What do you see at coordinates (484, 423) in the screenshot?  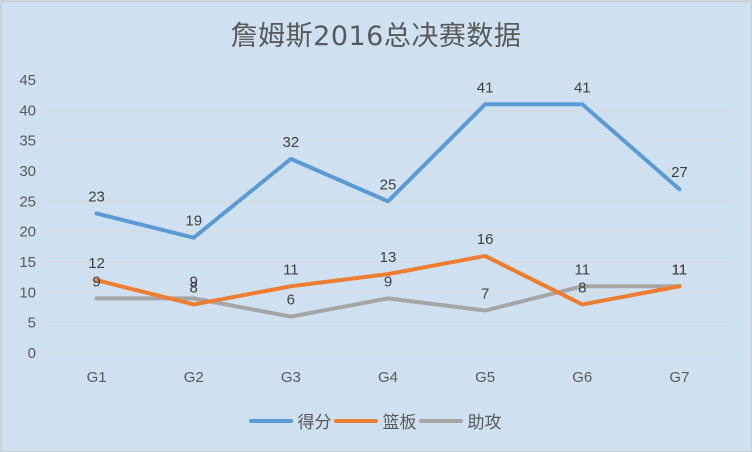 I see `legend-label-assists: 助攻` at bounding box center [484, 423].